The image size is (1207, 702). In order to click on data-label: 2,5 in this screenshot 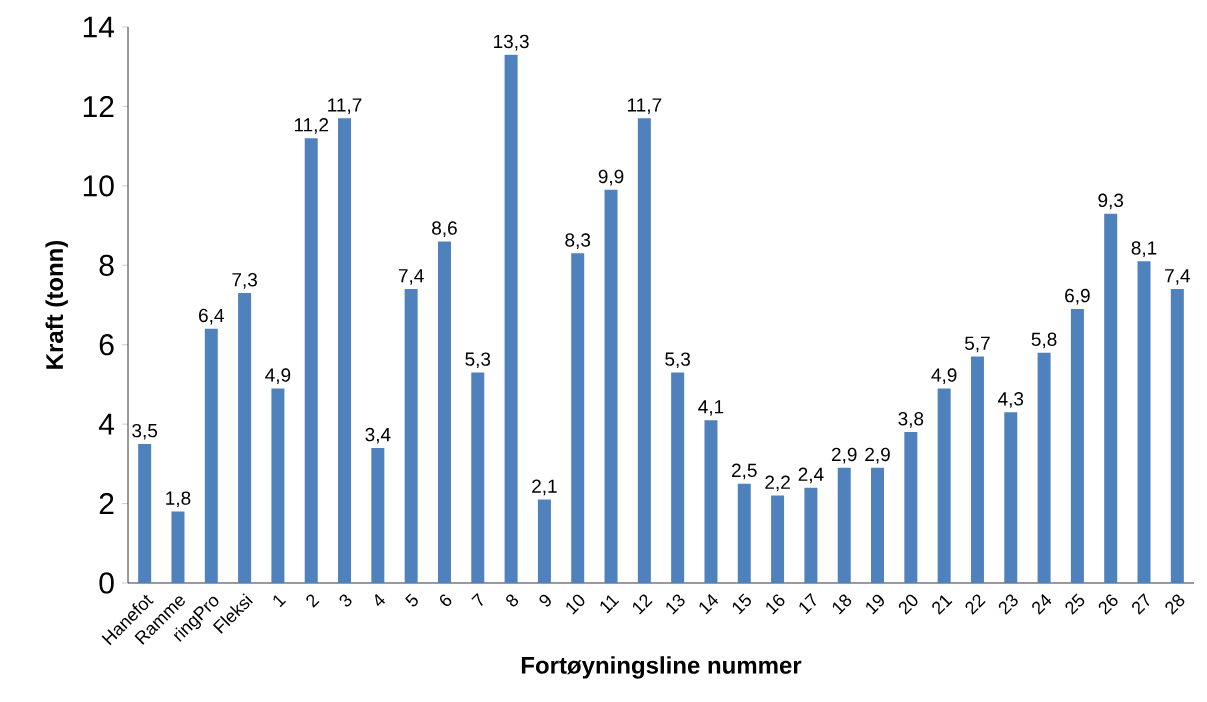, I will do `click(744, 471)`.